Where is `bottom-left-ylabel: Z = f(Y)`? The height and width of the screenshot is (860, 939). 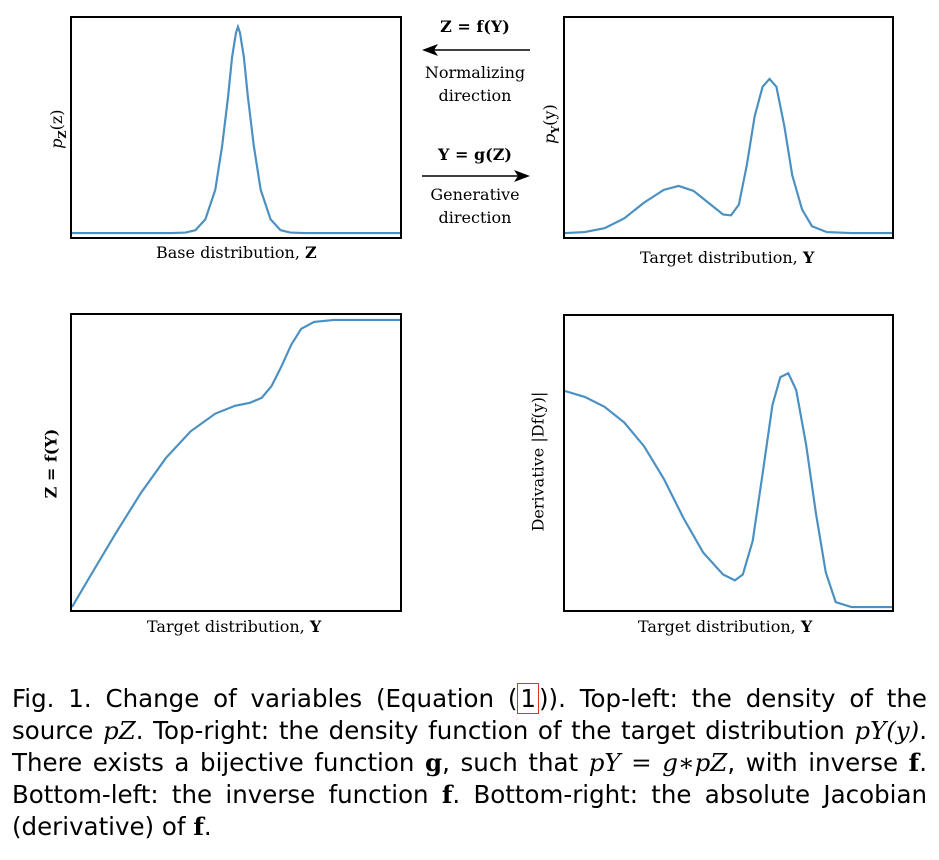
bottom-left-ylabel: Z = f(Y) is located at coordinates (51, 463).